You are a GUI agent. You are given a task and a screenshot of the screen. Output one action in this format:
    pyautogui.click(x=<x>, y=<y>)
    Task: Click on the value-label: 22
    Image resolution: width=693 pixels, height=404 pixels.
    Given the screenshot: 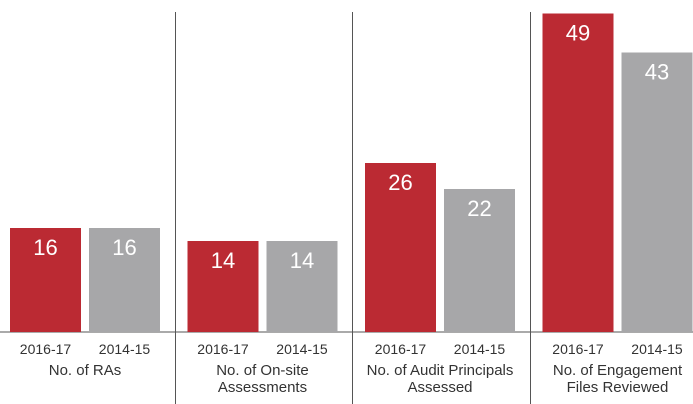 What is the action you would take?
    pyautogui.click(x=479, y=208)
    